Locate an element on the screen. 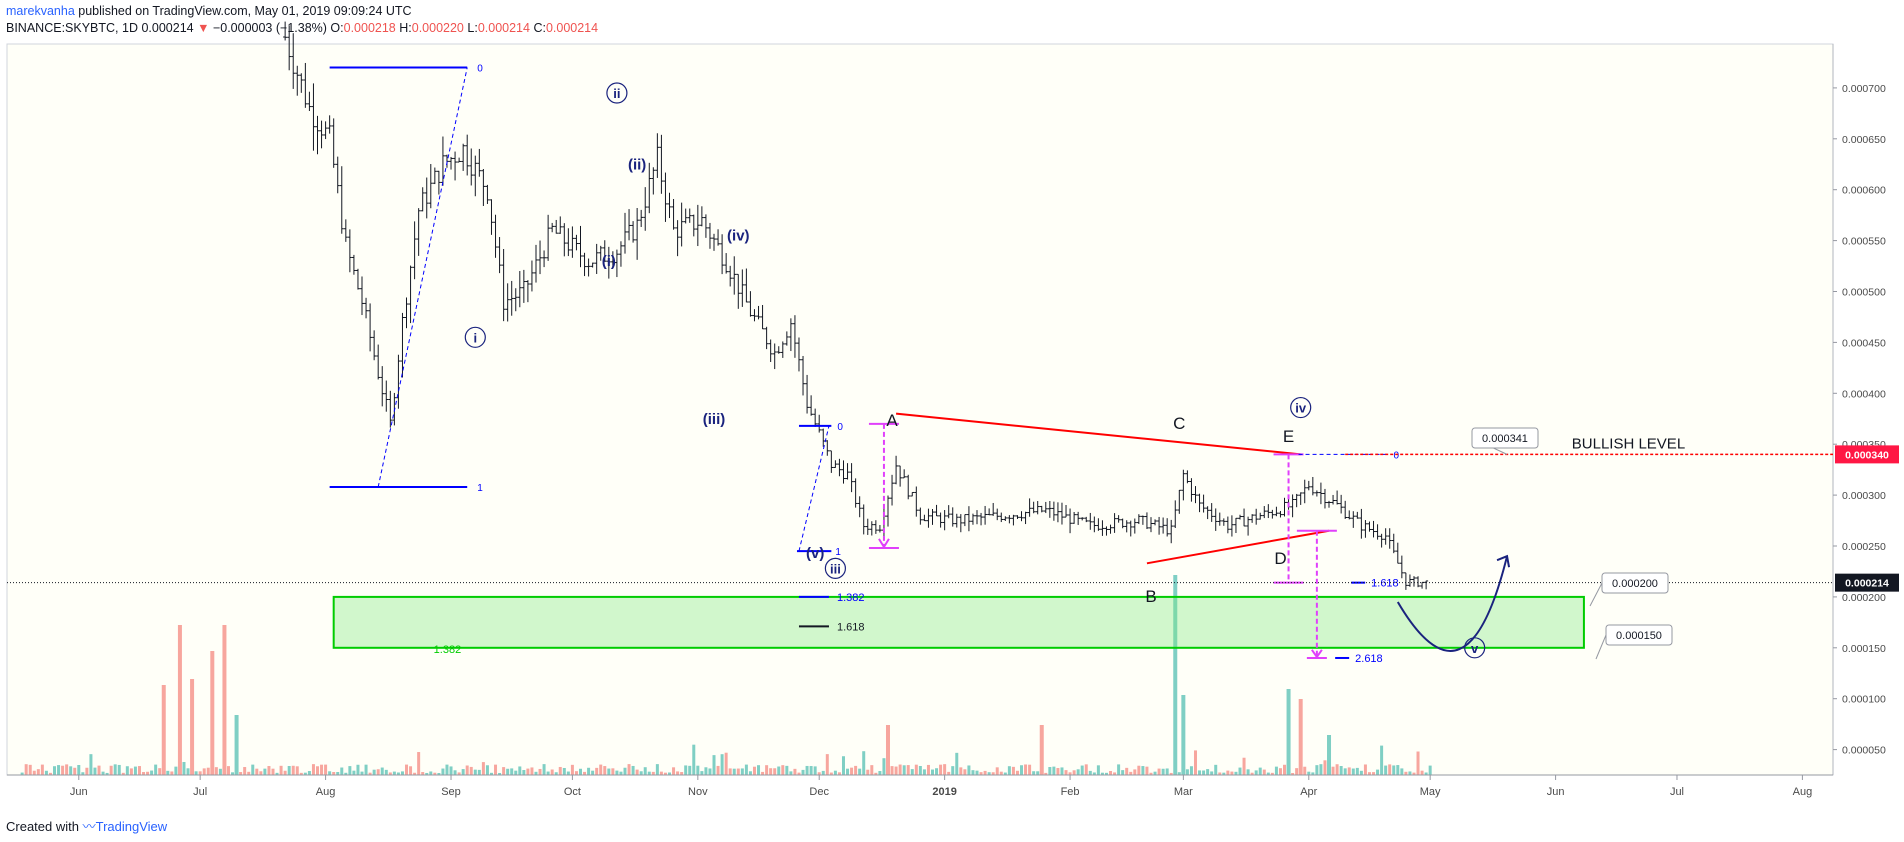 This screenshot has height=842, width=1904. y-tick-label: 0.000650 is located at coordinates (1864, 140).